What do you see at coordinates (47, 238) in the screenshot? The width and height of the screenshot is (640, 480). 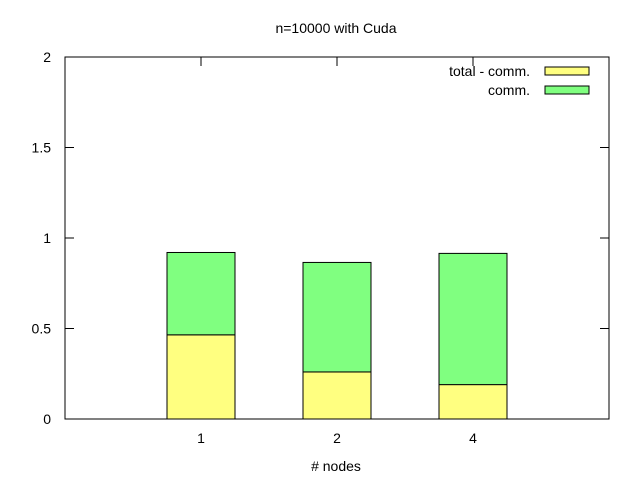 I see `y-tick-label: 1` at bounding box center [47, 238].